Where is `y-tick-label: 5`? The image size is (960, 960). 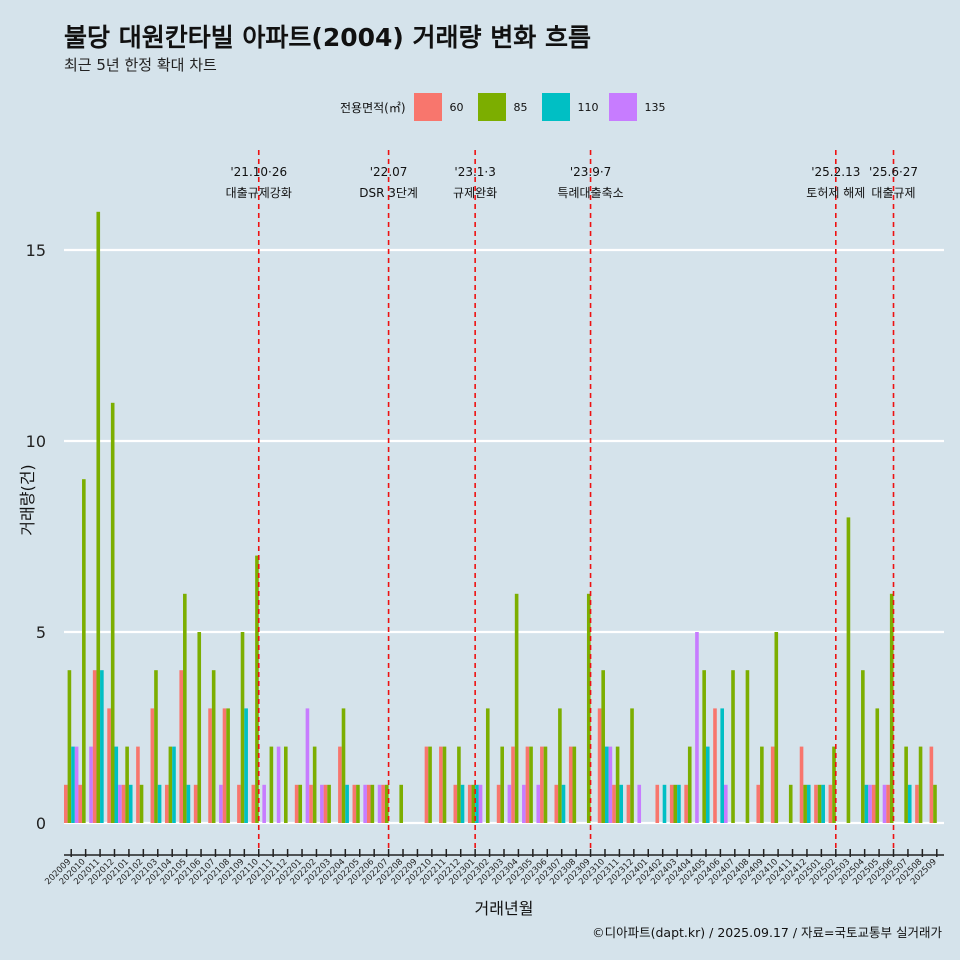
y-tick-label: 5 is located at coordinates (41, 632).